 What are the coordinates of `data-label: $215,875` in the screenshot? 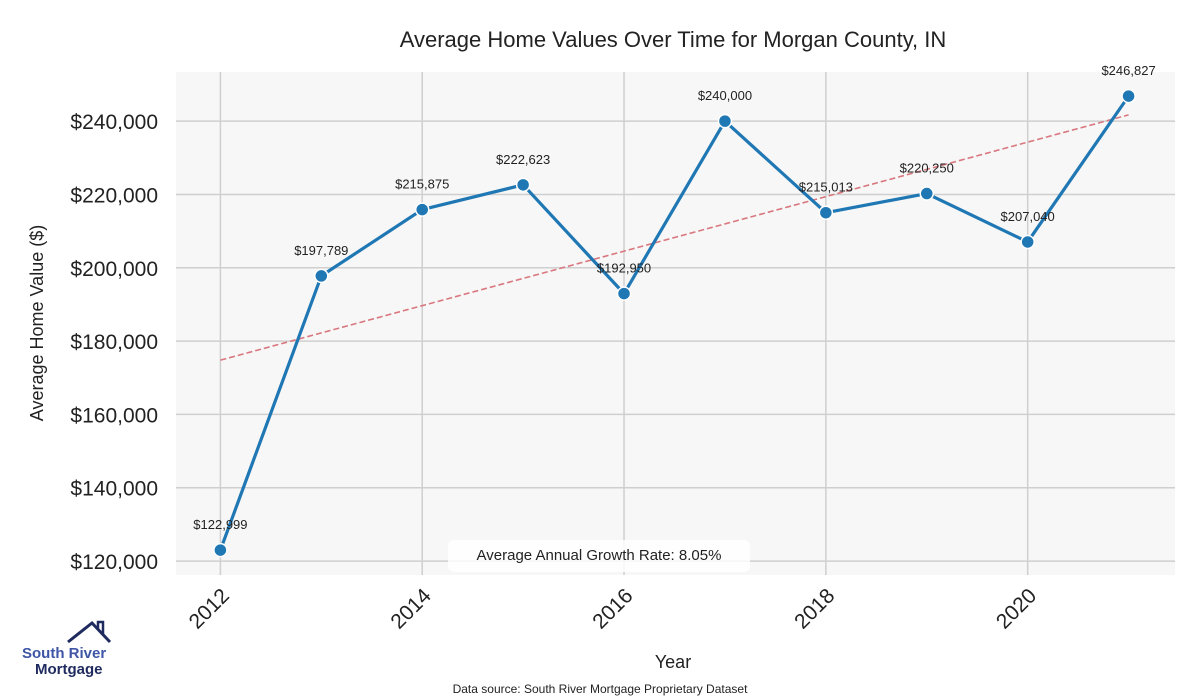 It's located at (422, 184).